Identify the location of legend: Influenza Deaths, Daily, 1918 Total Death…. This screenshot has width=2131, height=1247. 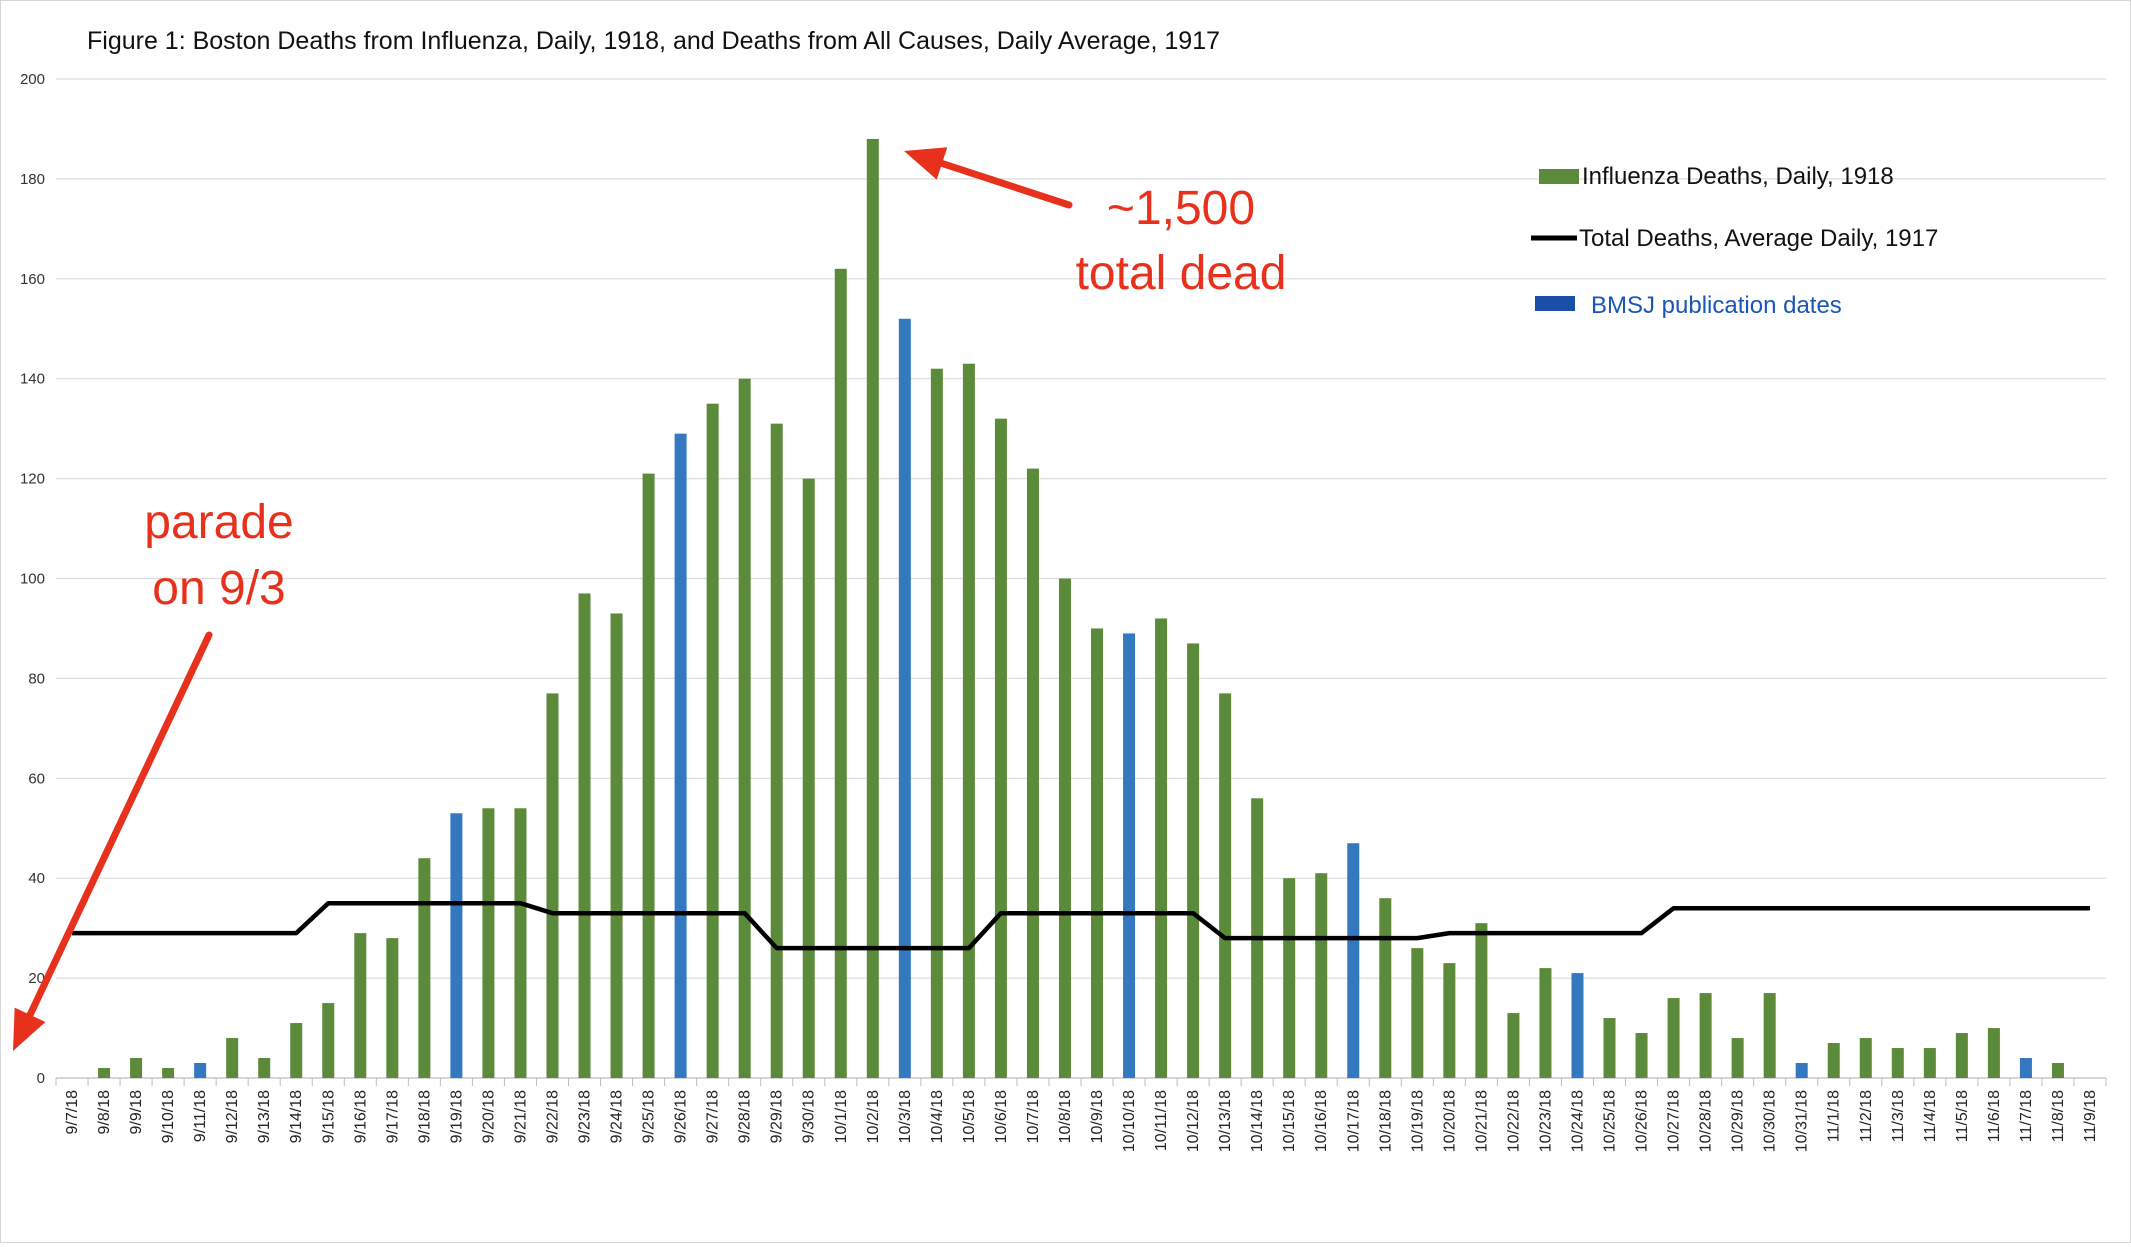
(1734, 241).